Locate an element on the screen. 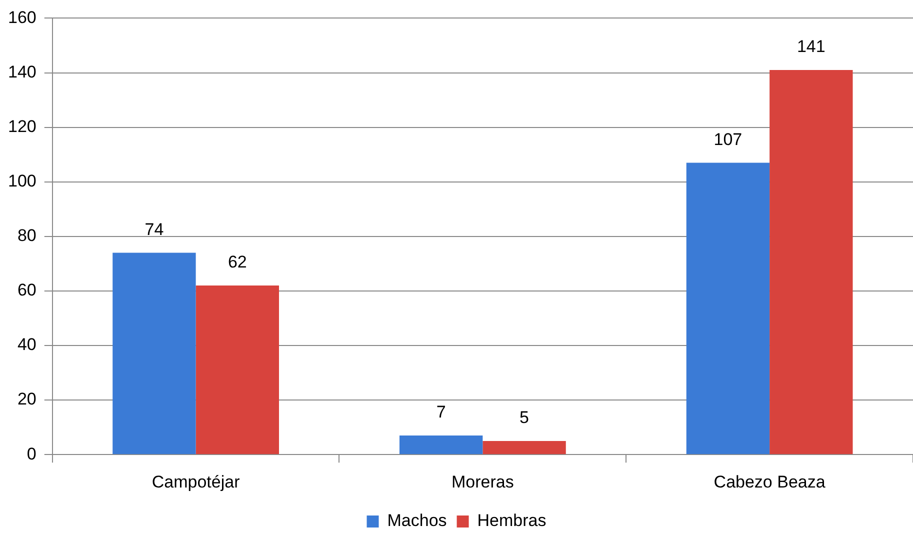  legend-label: Machos is located at coordinates (417, 520).